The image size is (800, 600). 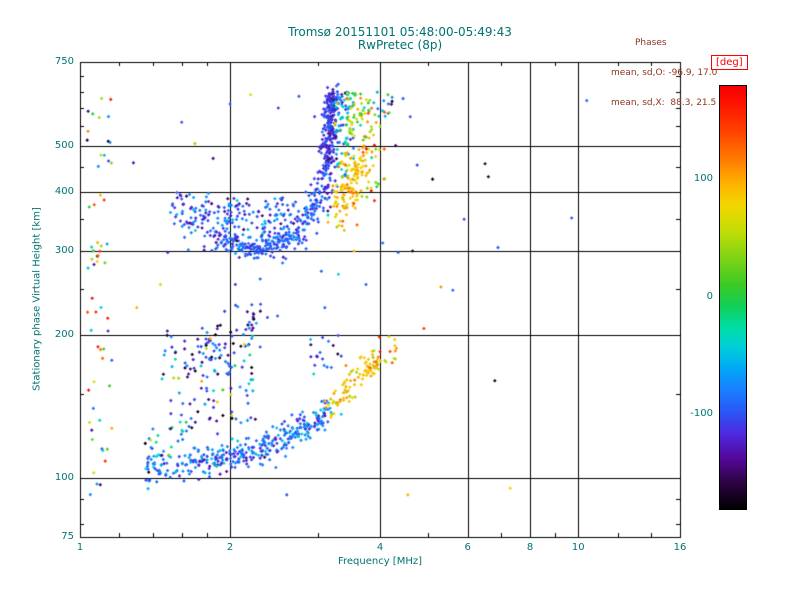 I want to click on x-axis-label: Frequency [MHz], so click(x=380, y=561).